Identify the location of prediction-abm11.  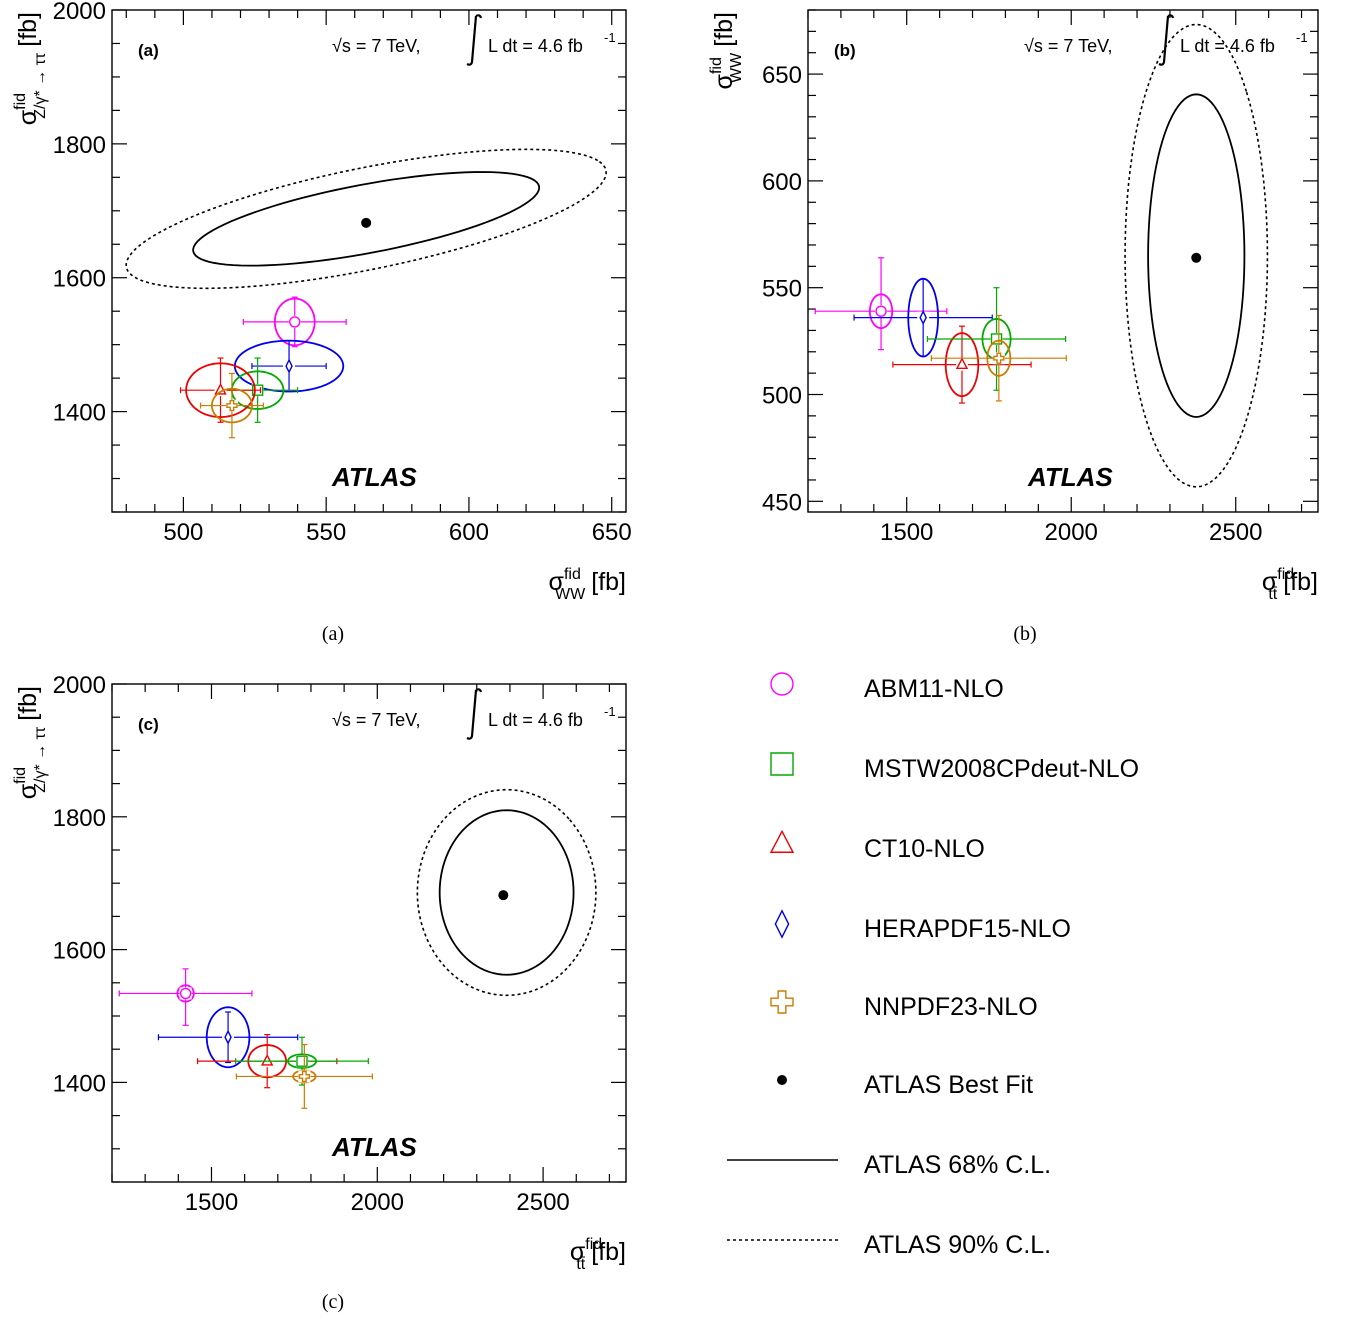
(881, 304).